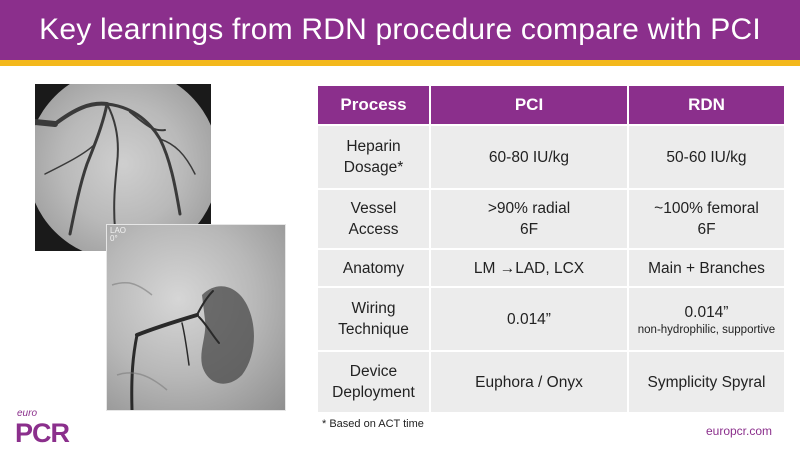  Describe the element at coordinates (529, 382) in the screenshot. I see `pci-cell: Euphora / Onyx` at that location.